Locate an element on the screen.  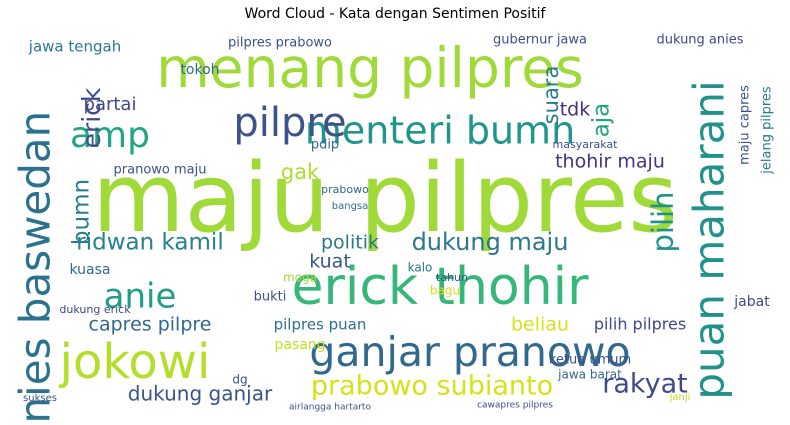
word: partai is located at coordinates (110, 104).